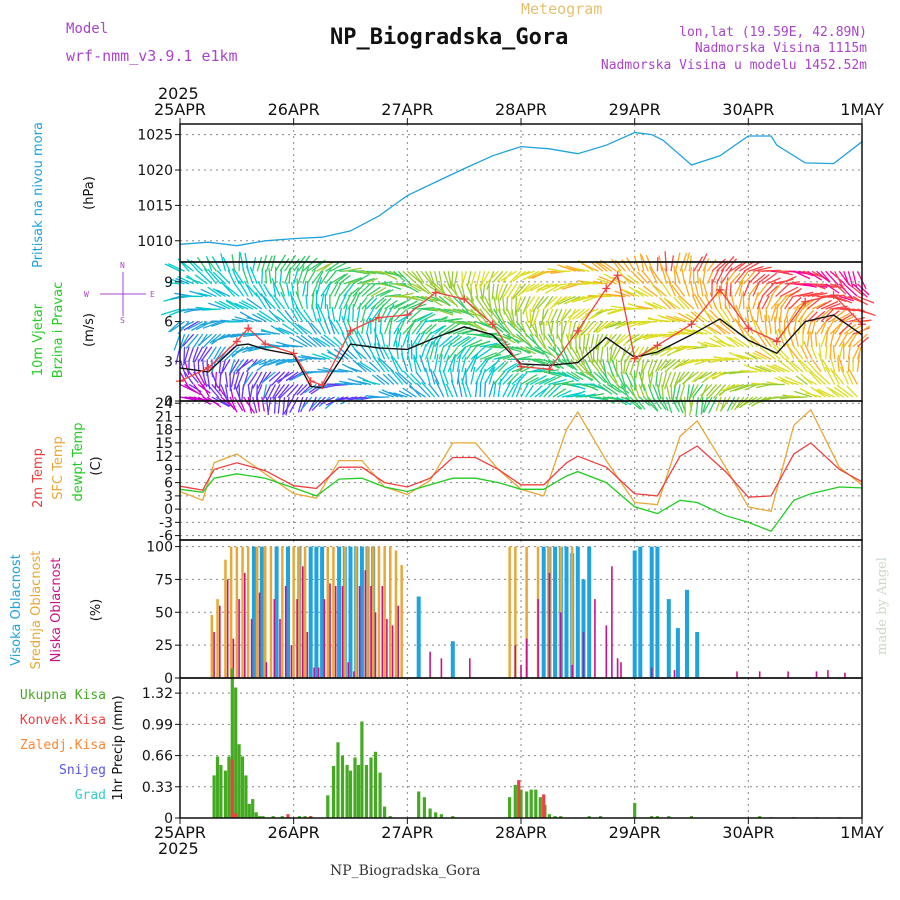 The image size is (900, 900). I want to click on y-tick-label: 6, so click(168, 323).